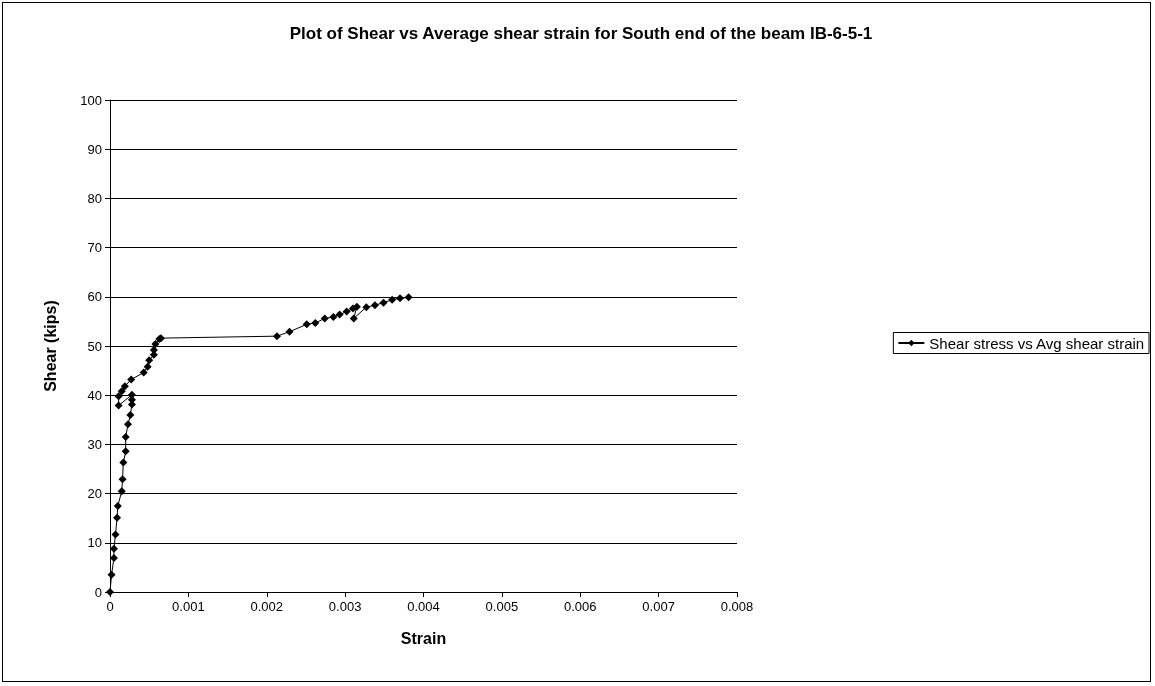 The width and height of the screenshot is (1155, 686). I want to click on x-tick-label: 0, so click(110, 606).